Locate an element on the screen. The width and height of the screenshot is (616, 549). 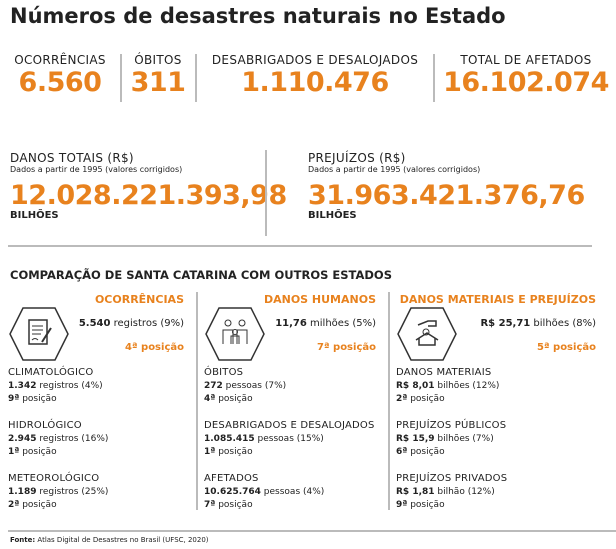
text: pessoas (7%) is located at coordinates (254, 386).